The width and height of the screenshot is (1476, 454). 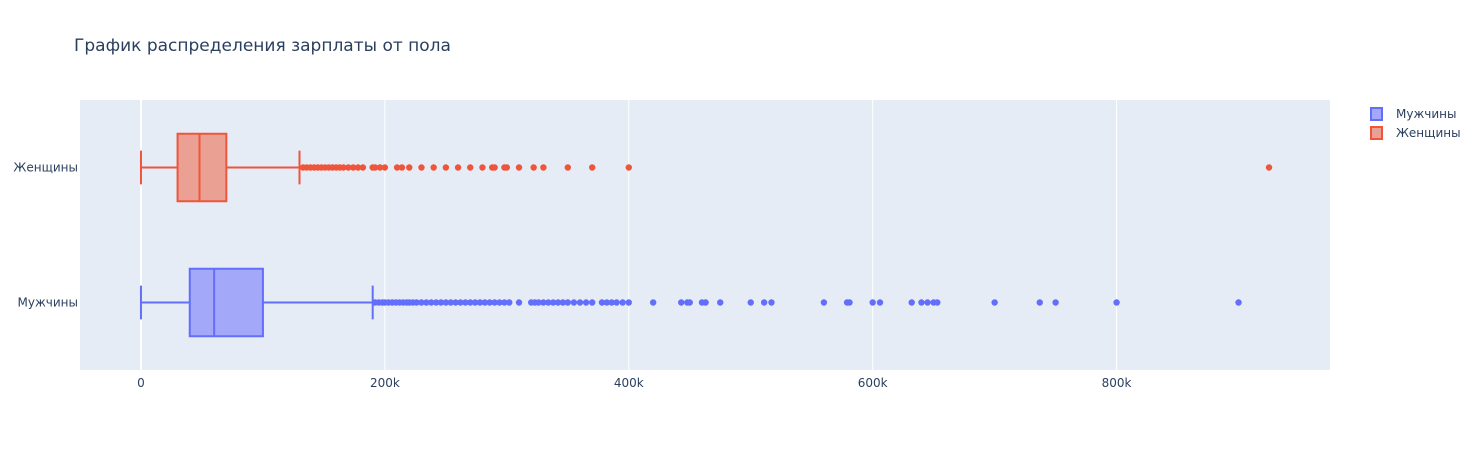 What do you see at coordinates (1117, 383) in the screenshot?
I see `x-tick-label: 800k` at bounding box center [1117, 383].